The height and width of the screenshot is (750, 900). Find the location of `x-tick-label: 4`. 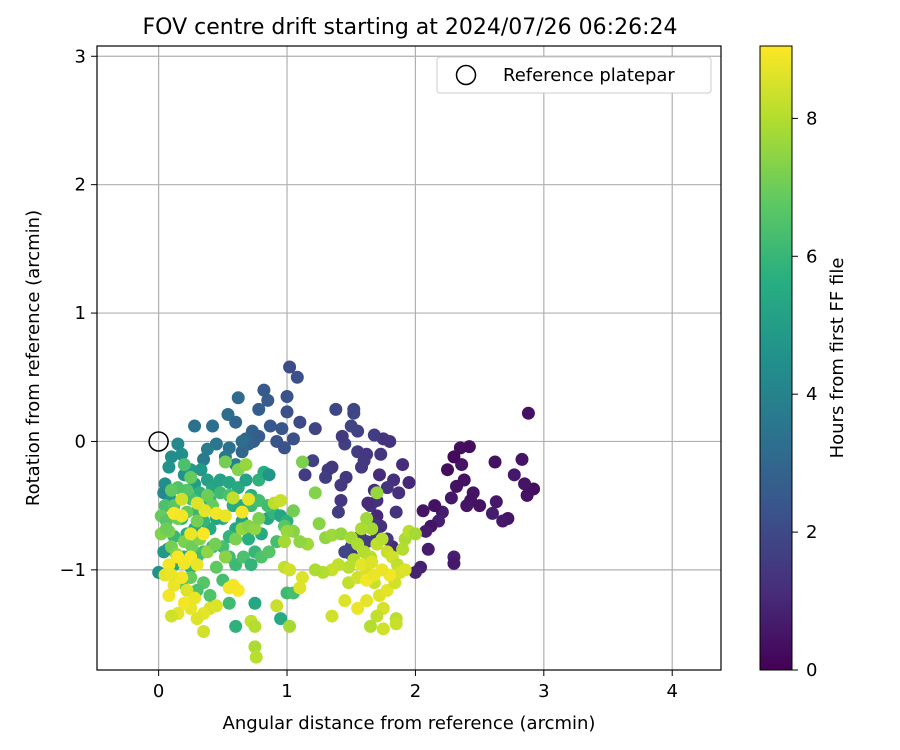

x-tick-label: 4 is located at coordinates (671, 691).